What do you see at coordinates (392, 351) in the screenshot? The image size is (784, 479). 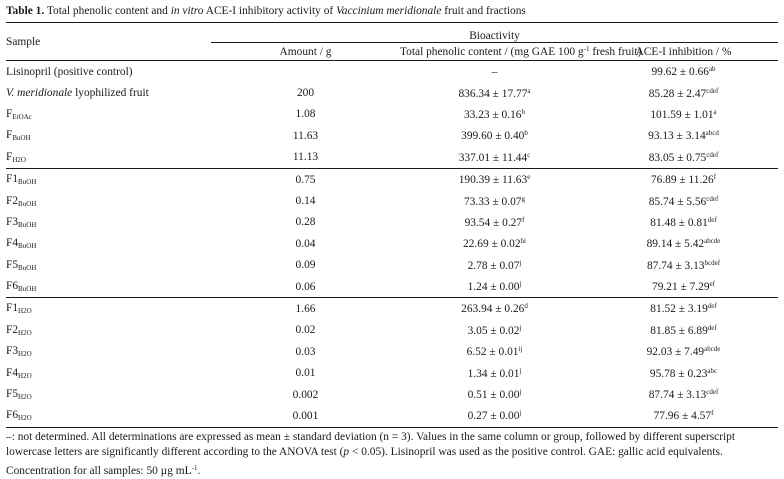 I see `table-row: F3H2O 0.03 6.52 ± 0.01ij 92.03 ± 7.49abcde` at bounding box center [392, 351].